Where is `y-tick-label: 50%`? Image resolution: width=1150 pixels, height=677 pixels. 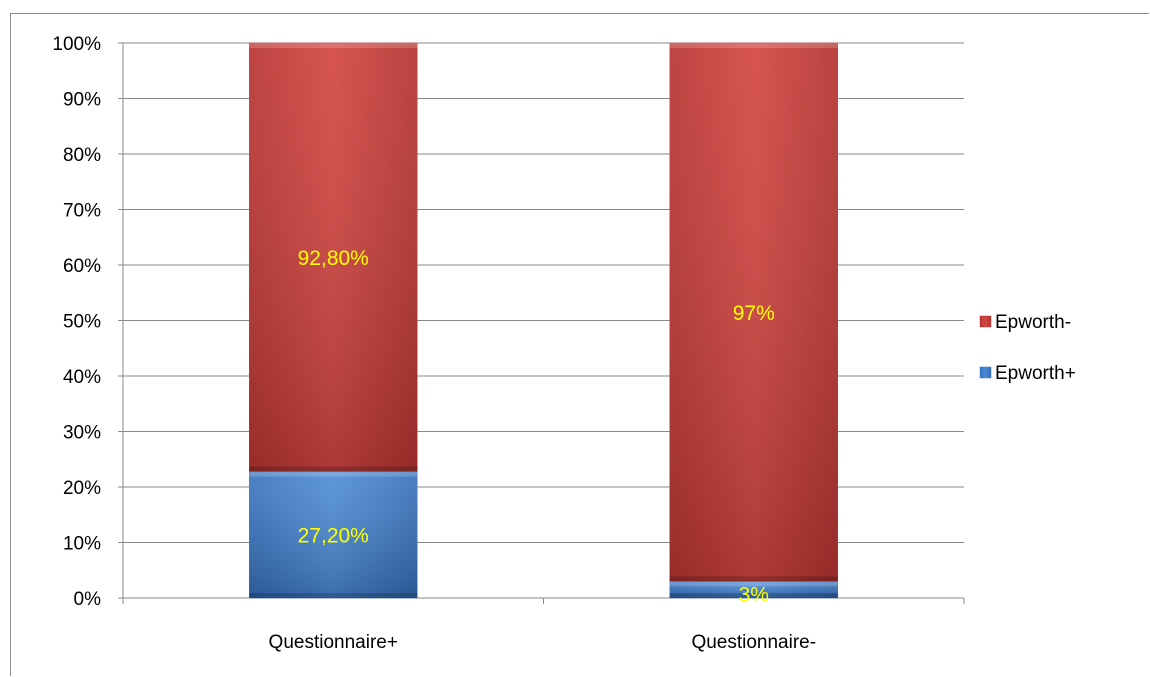 y-tick-label: 50% is located at coordinates (82, 322).